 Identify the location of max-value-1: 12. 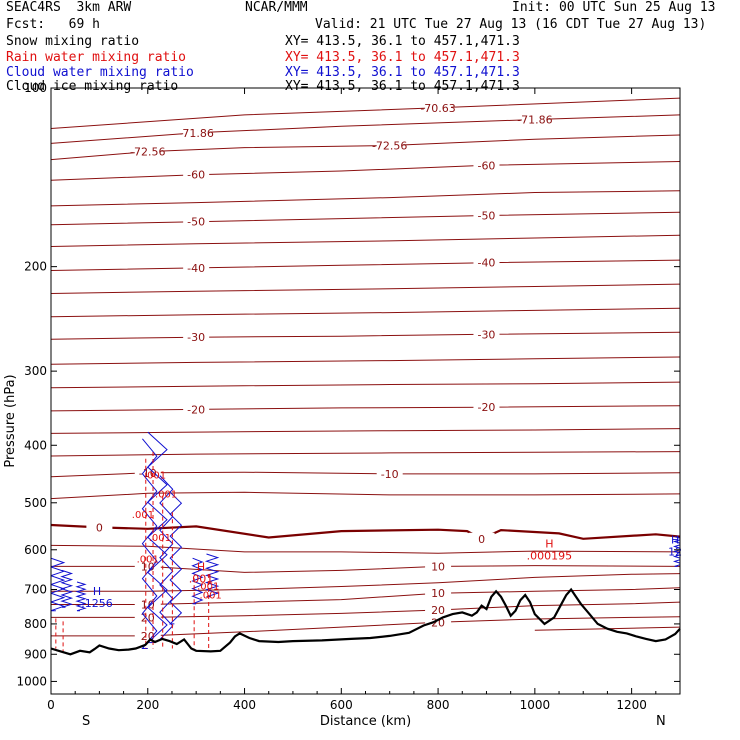
(675, 551).